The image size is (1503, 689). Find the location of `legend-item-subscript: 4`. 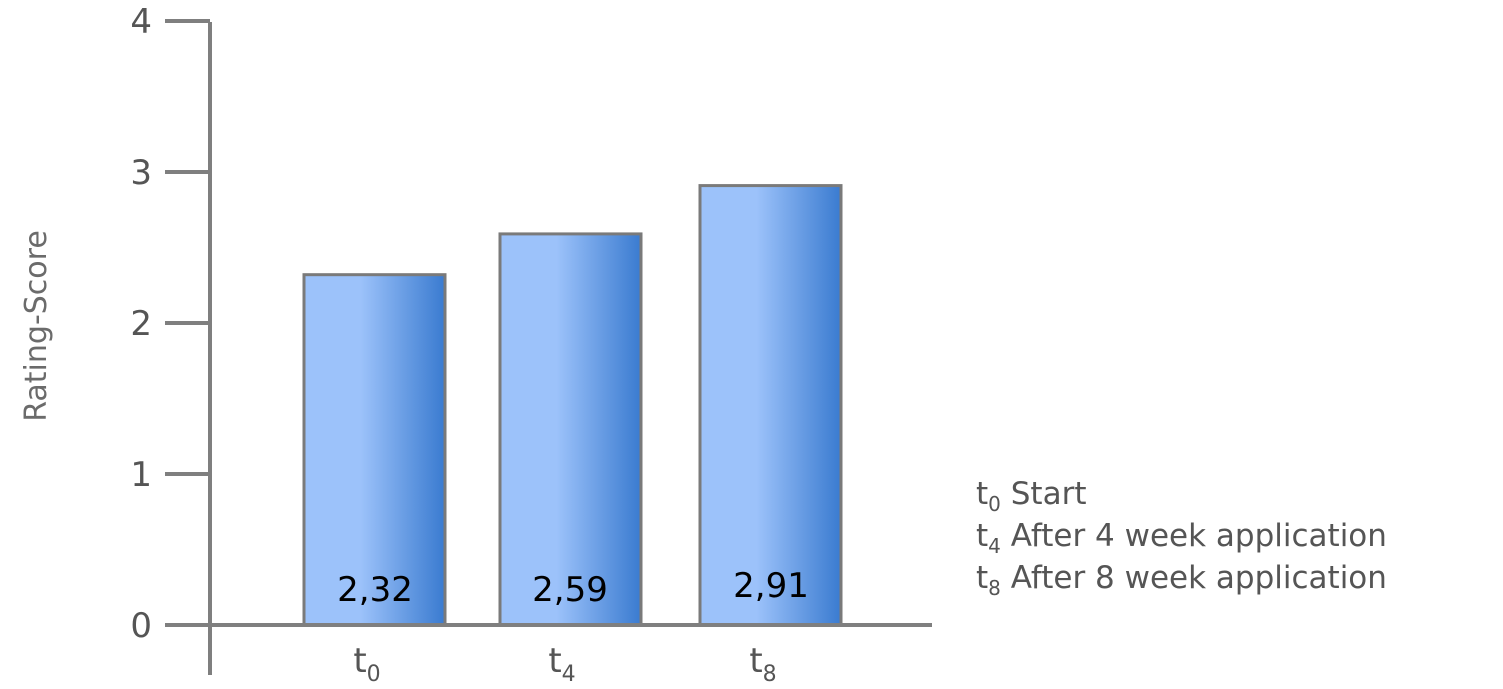

legend-item-subscript: 4 is located at coordinates (994, 546).